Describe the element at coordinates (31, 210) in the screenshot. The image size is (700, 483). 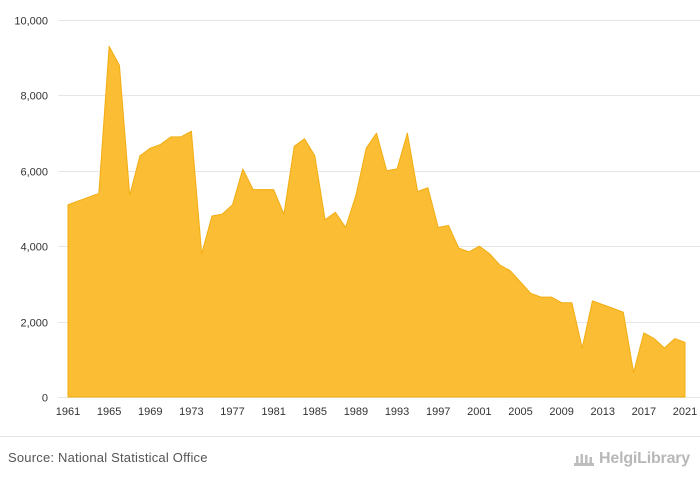
I see `y-axis-tick-labels: 0 2,000 4,000 6,000 8,000 10,000` at that location.